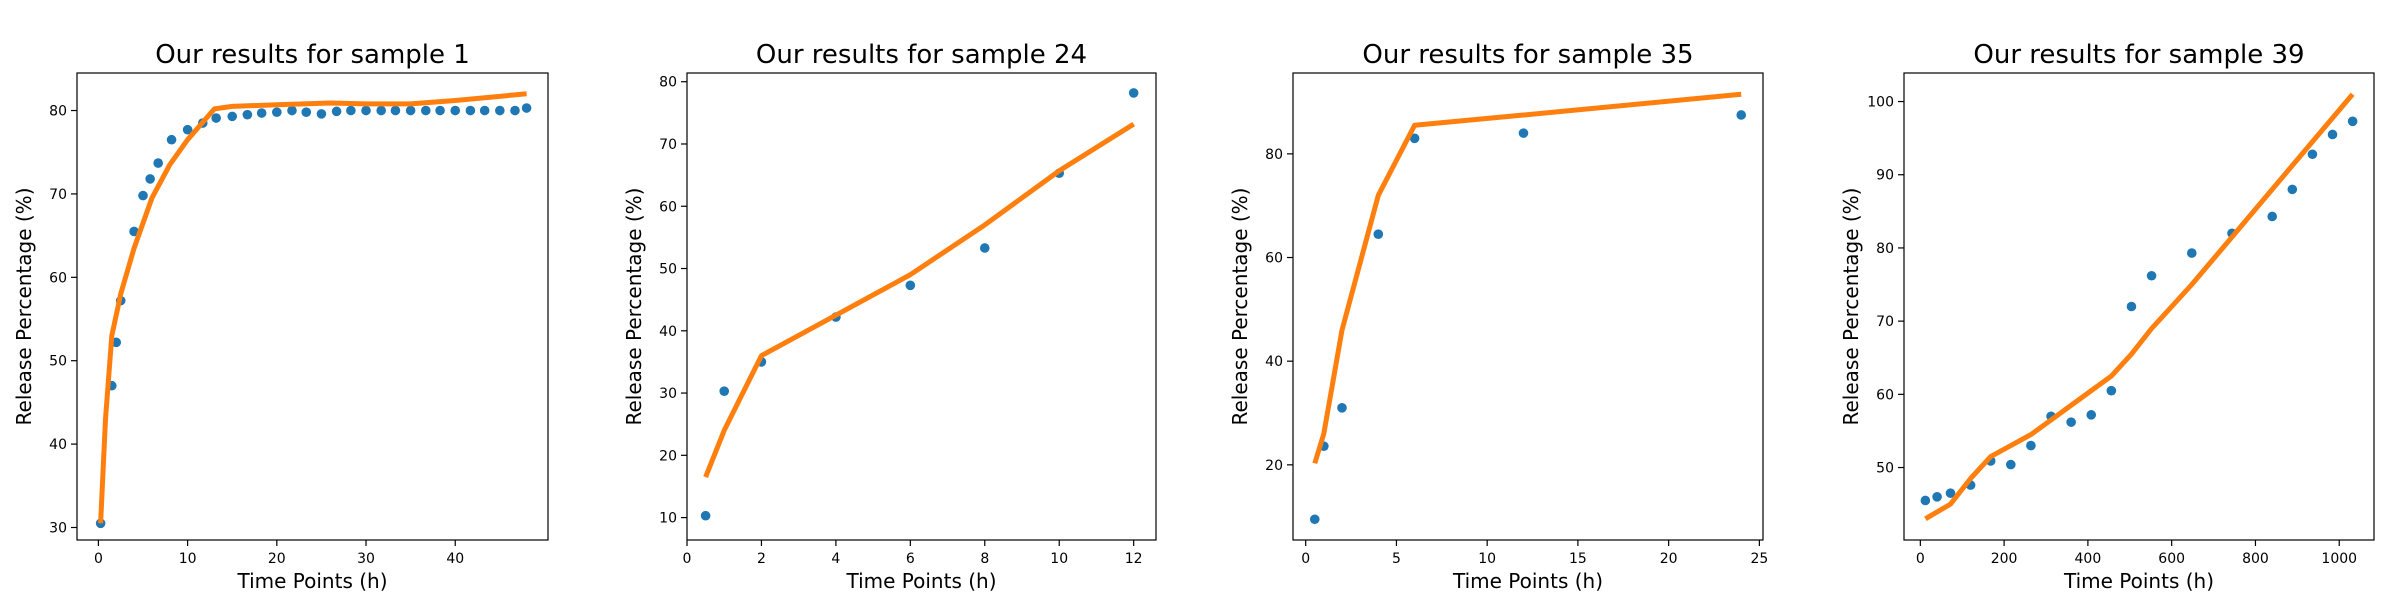 This screenshot has height=600, width=2400. Describe the element at coordinates (455, 559) in the screenshot. I see `x-tick-label: 40` at that location.